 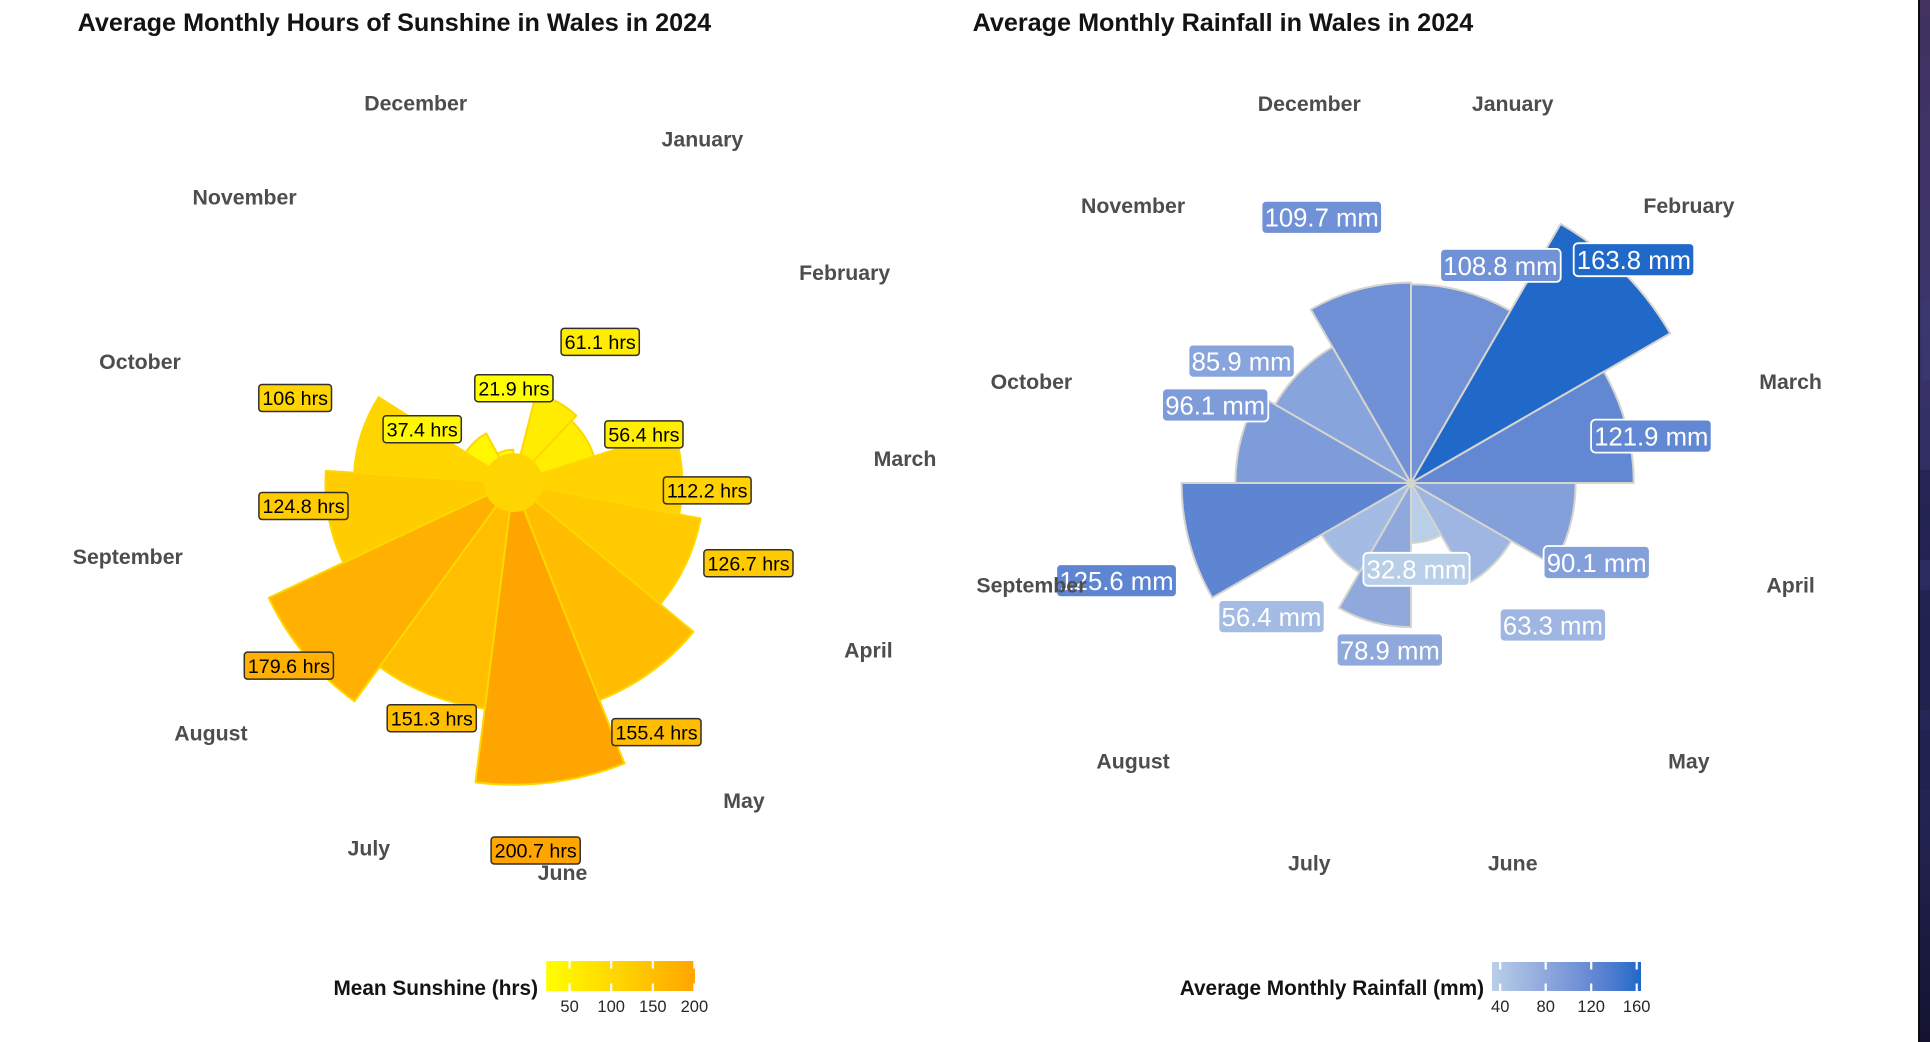 What do you see at coordinates (1215, 406) in the screenshot?
I see `svg-text: 96.1 mm` at bounding box center [1215, 406].